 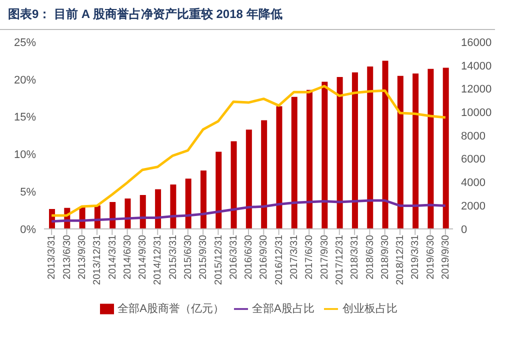 What do you see at coordinates (173, 257) in the screenshot?
I see `x-tick-label: 2015/3/31` at bounding box center [173, 257].